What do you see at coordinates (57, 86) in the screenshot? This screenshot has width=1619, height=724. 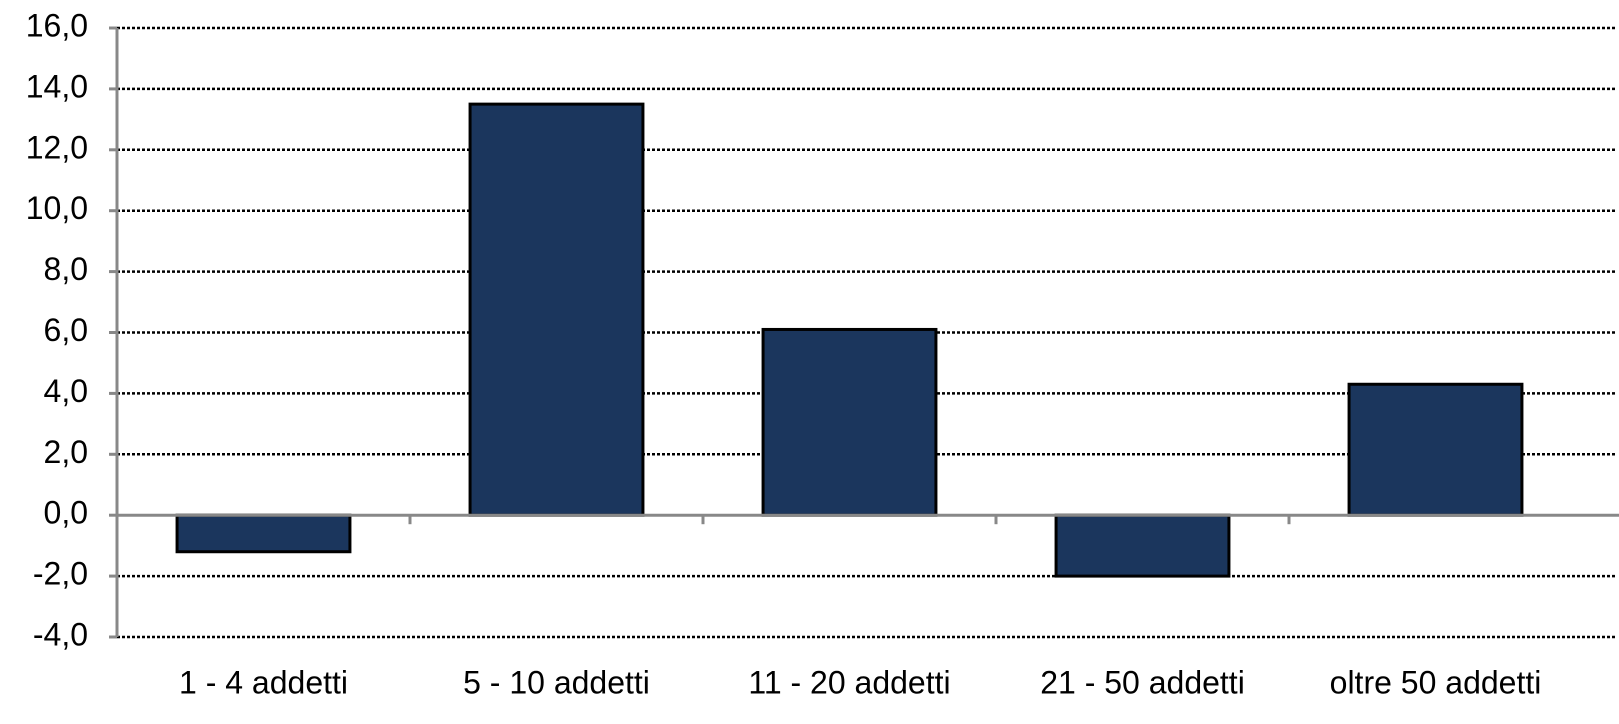 I see `y-tick-label: 14,0` at bounding box center [57, 86].